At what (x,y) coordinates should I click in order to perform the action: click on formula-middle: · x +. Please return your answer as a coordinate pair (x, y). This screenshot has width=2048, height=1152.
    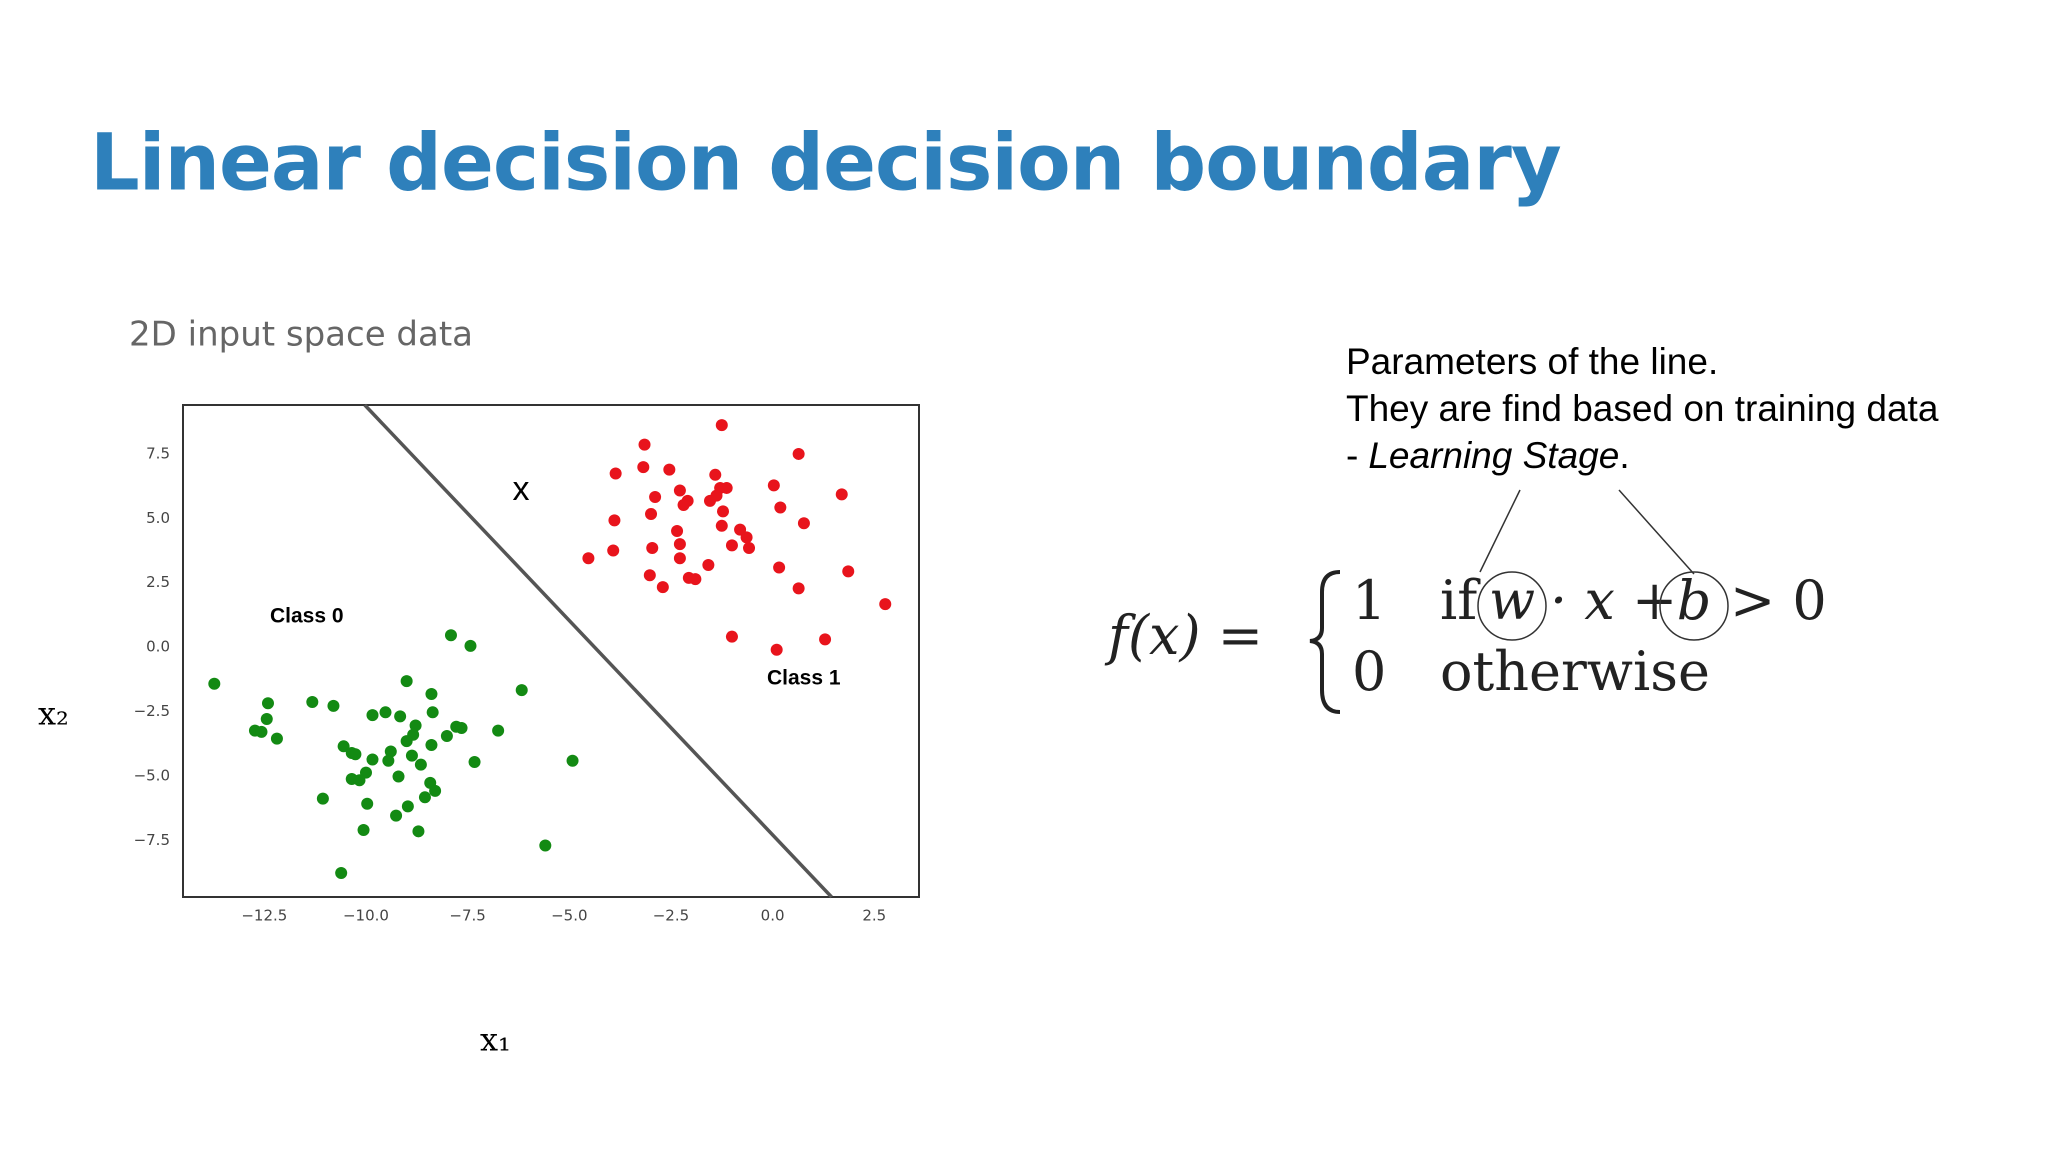
    Looking at the image, I should click on (1613, 600).